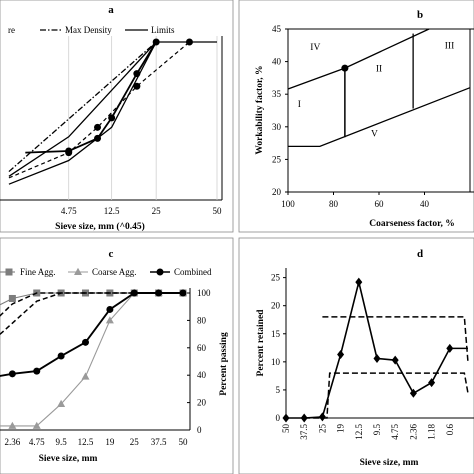 This screenshot has width=474, height=474. Describe the element at coordinates (278, 418) in the screenshot. I see `panel-d-y-tick-label: 0` at that location.